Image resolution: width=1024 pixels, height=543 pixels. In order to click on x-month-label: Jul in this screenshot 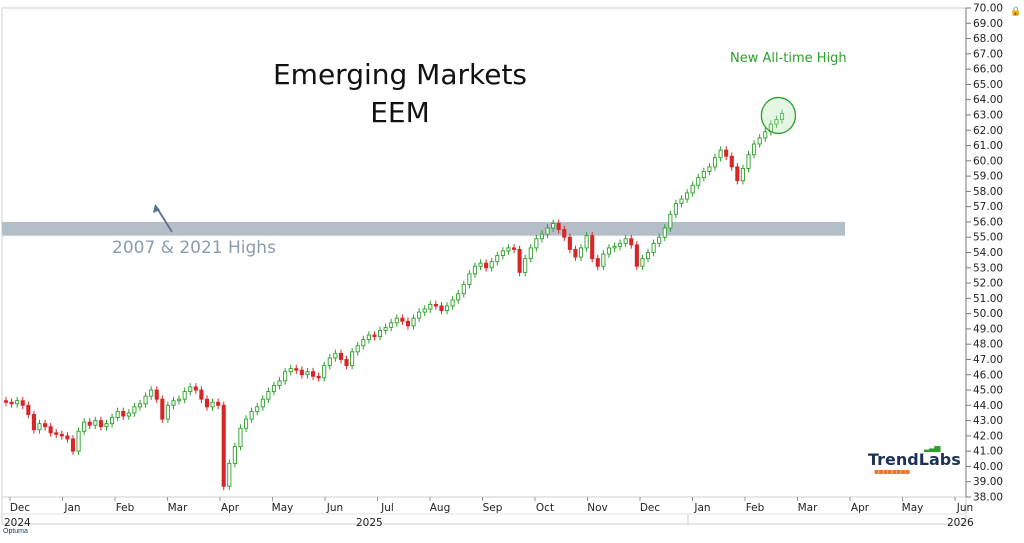, I will do `click(387, 508)`.